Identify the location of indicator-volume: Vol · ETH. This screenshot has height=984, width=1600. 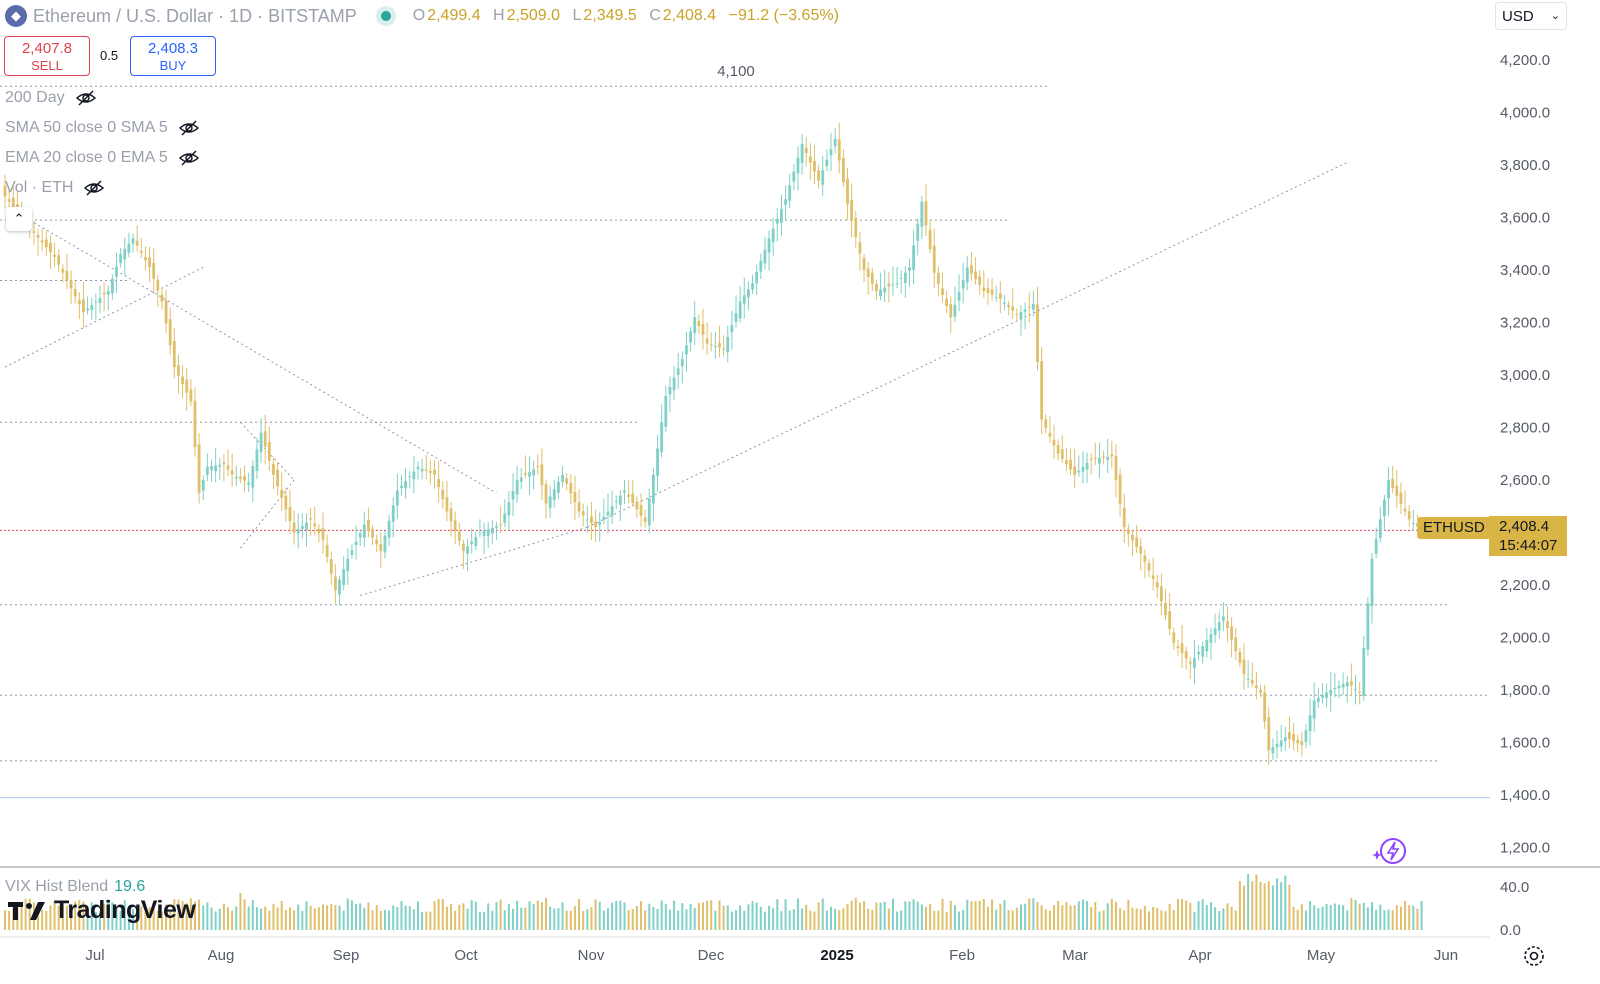
(55, 188).